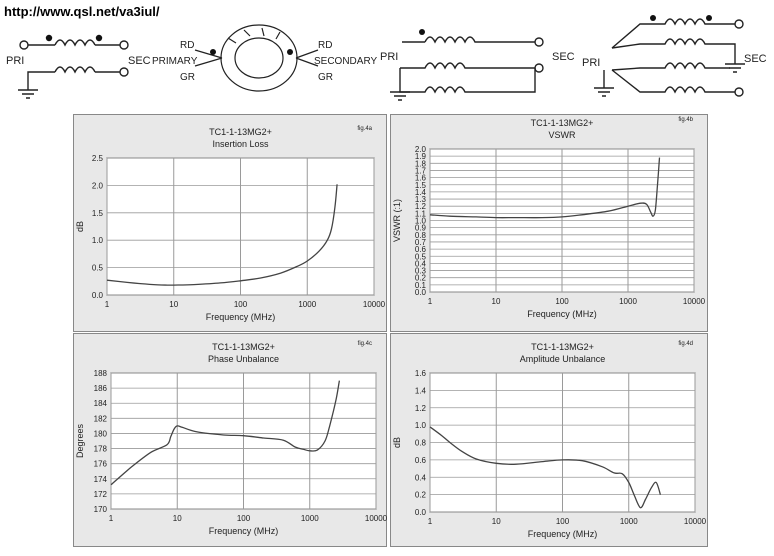 Image resolution: width=774 pixels, height=556 pixels. Describe the element at coordinates (82, 11) in the screenshot. I see `source-url: http://www.qsl.net/va3iul/` at that location.